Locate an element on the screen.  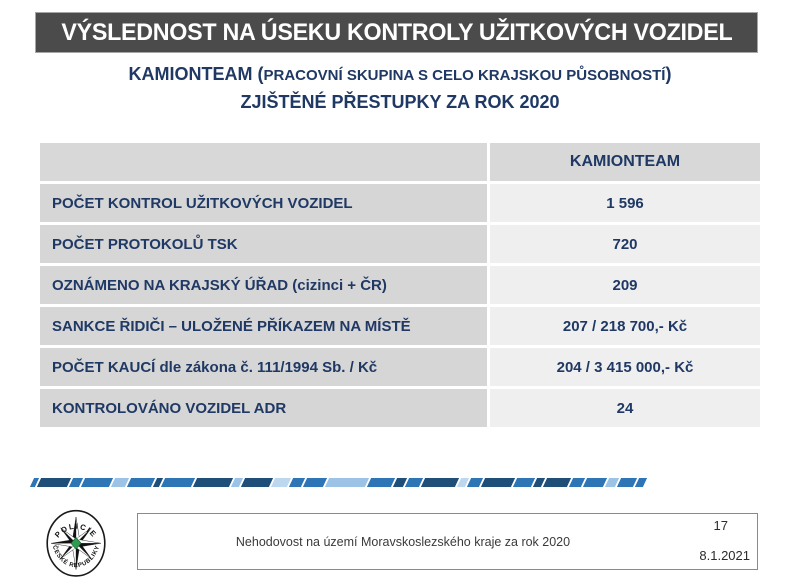
logo-green-diamond is located at coordinates (76, 543).